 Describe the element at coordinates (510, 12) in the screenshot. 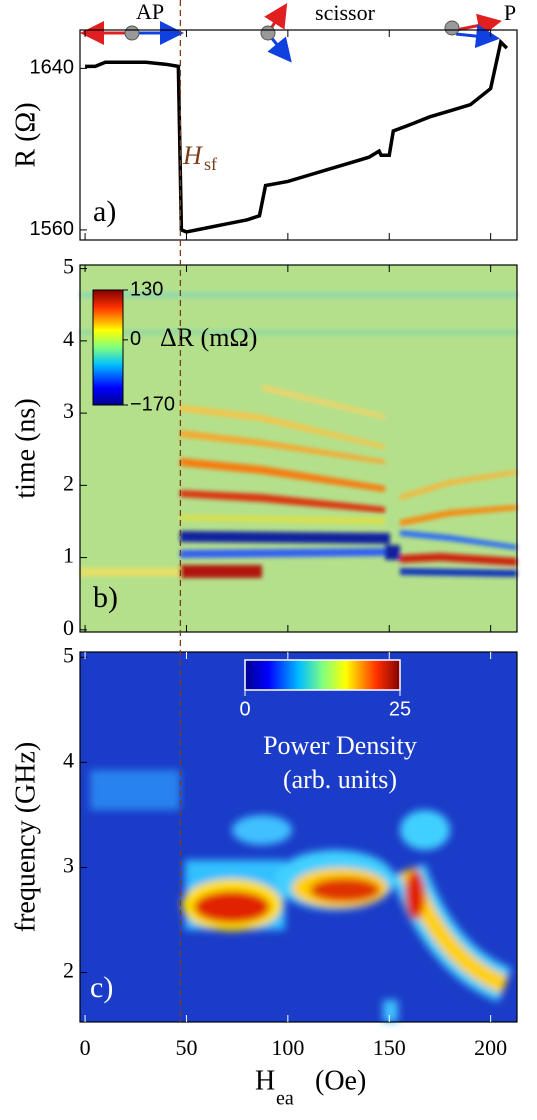

I see `state-label: P` at that location.